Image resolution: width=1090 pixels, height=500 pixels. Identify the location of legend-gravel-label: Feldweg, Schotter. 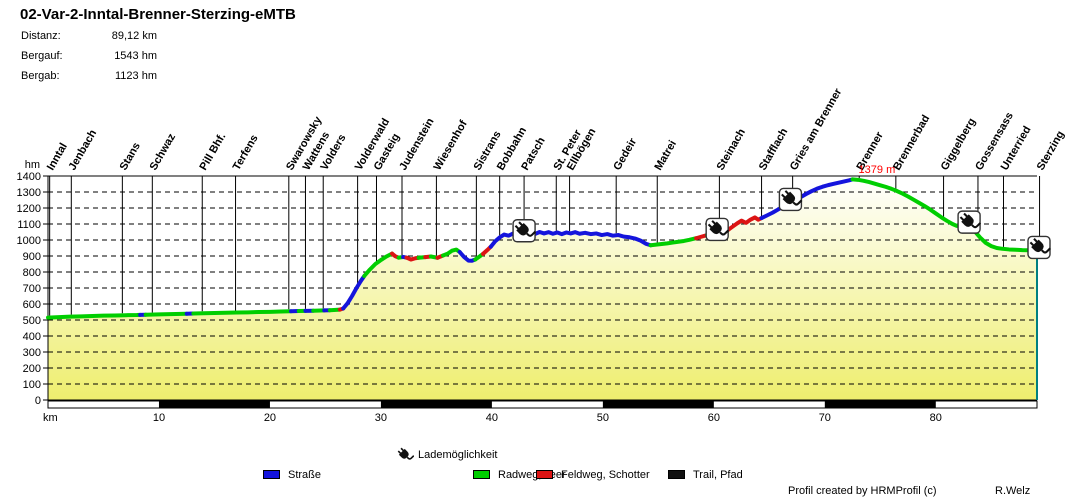
(605, 474).